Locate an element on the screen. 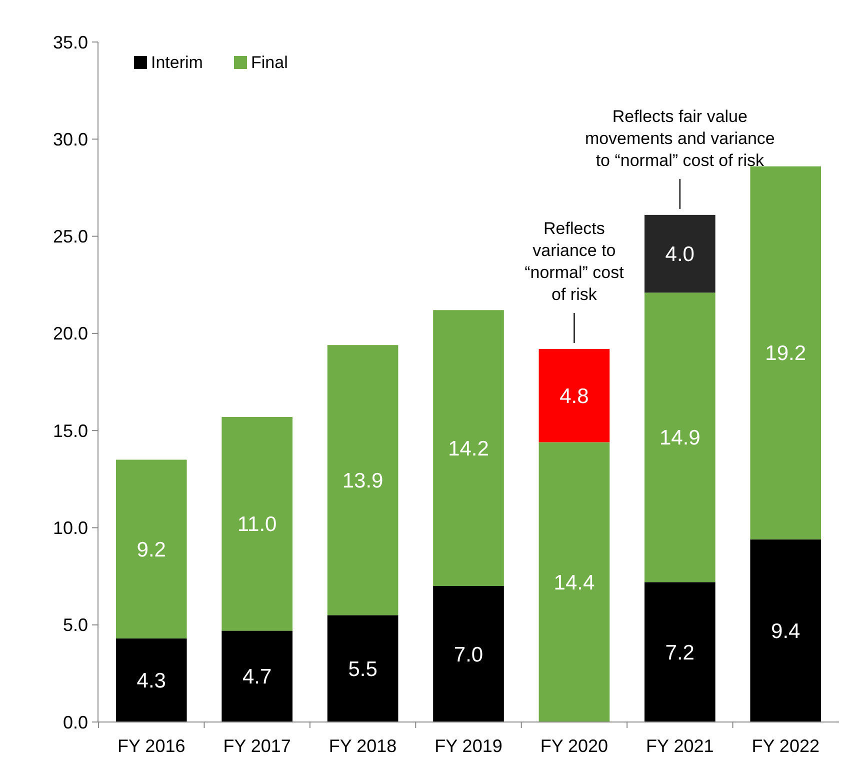  y-tick-label: 25.0 is located at coordinates (70, 236).